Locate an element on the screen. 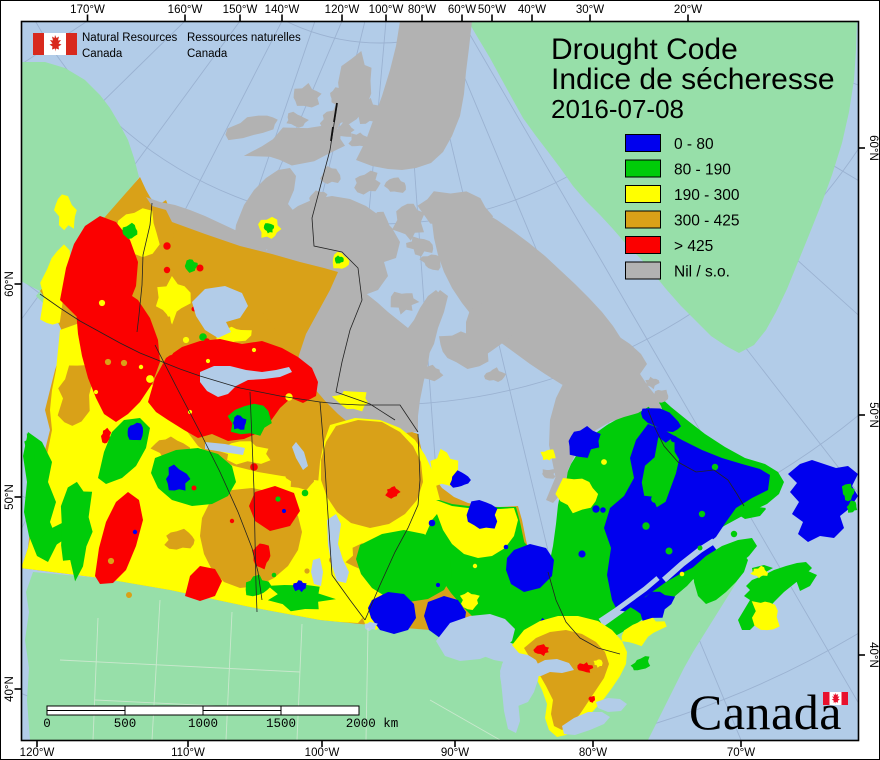 The width and height of the screenshot is (880, 760). svg-text: 1000 is located at coordinates (203, 724).